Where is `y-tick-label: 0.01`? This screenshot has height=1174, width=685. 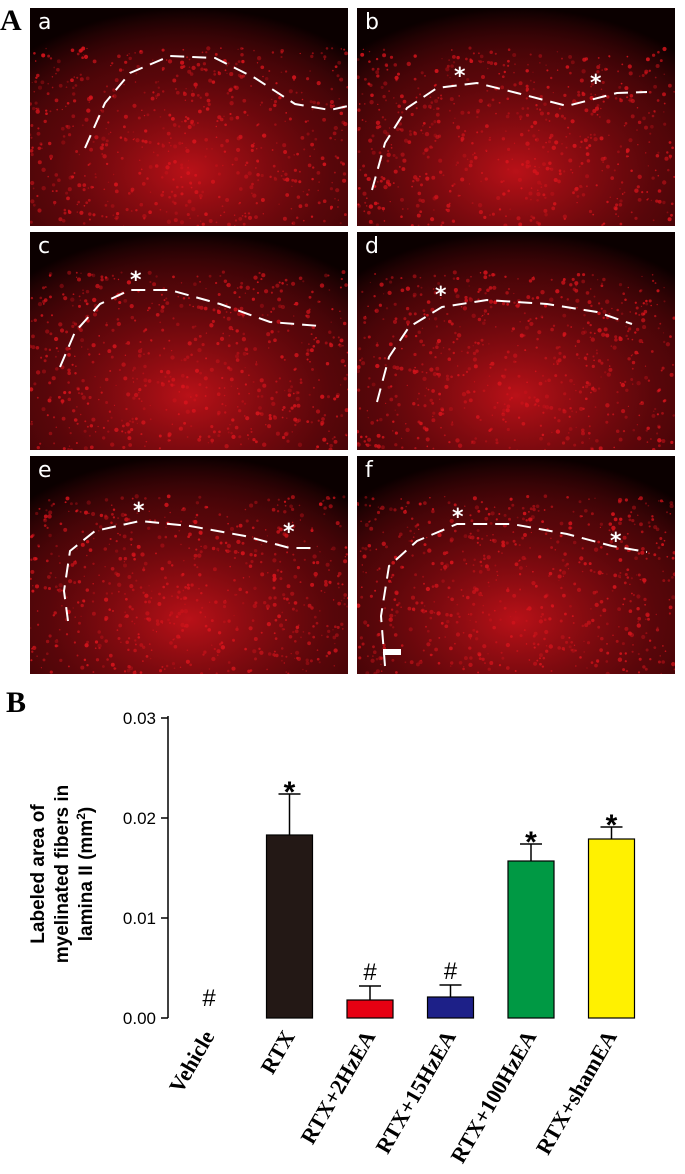
y-tick-label: 0.01 is located at coordinates (139, 918).